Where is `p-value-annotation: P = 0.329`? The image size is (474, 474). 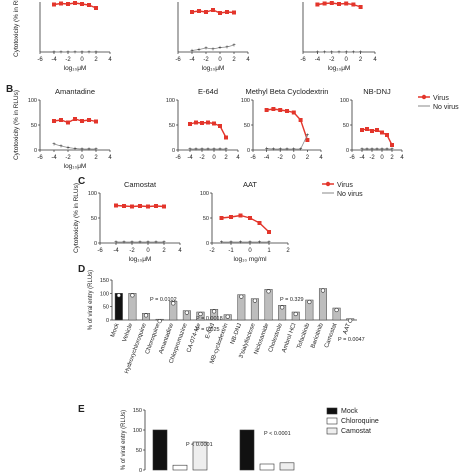 p-value-annotation: P = 0.329 is located at coordinates (292, 300).